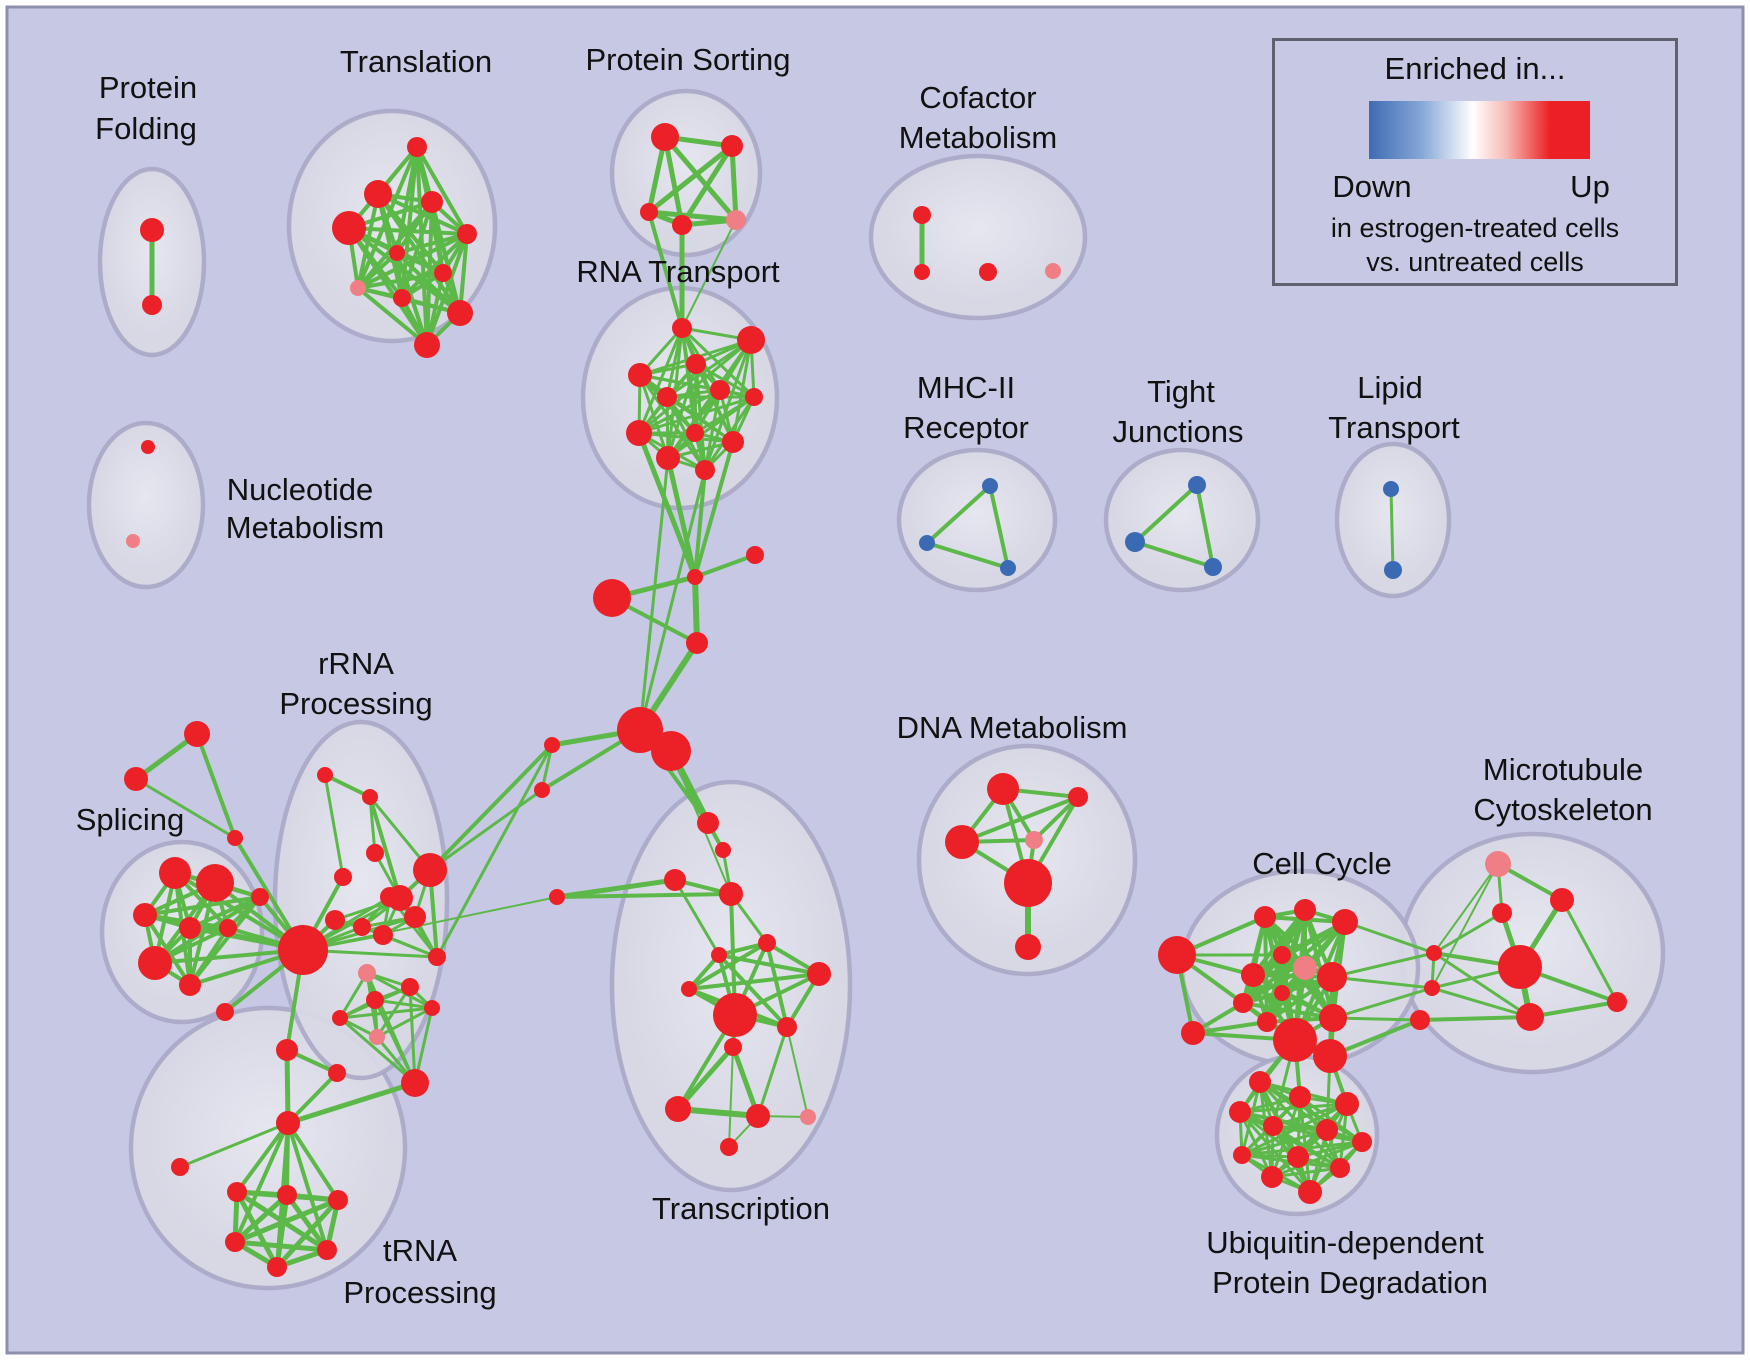 The height and width of the screenshot is (1360, 1750). I want to click on node-cc5, so click(1282, 955).